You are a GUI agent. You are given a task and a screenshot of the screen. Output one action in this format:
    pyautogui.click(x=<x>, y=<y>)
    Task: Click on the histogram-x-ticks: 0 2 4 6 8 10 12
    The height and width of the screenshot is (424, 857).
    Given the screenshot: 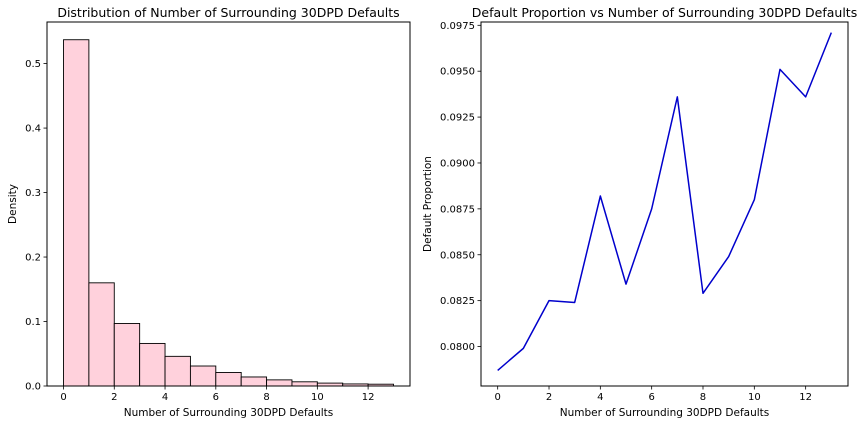 What is the action you would take?
    pyautogui.click(x=217, y=394)
    